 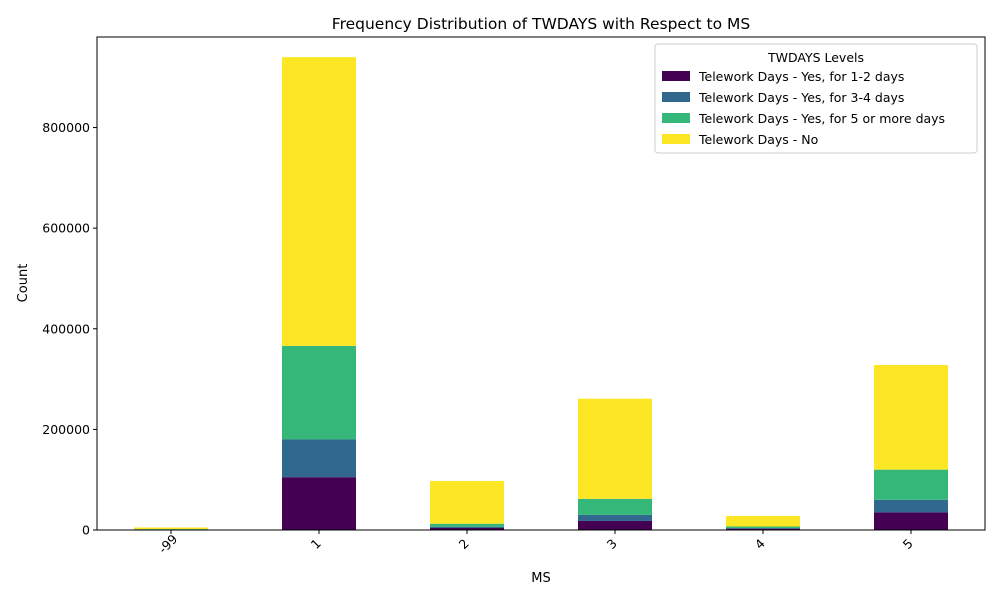 I want to click on legend-title: TWDAYS Levels, so click(x=815, y=57).